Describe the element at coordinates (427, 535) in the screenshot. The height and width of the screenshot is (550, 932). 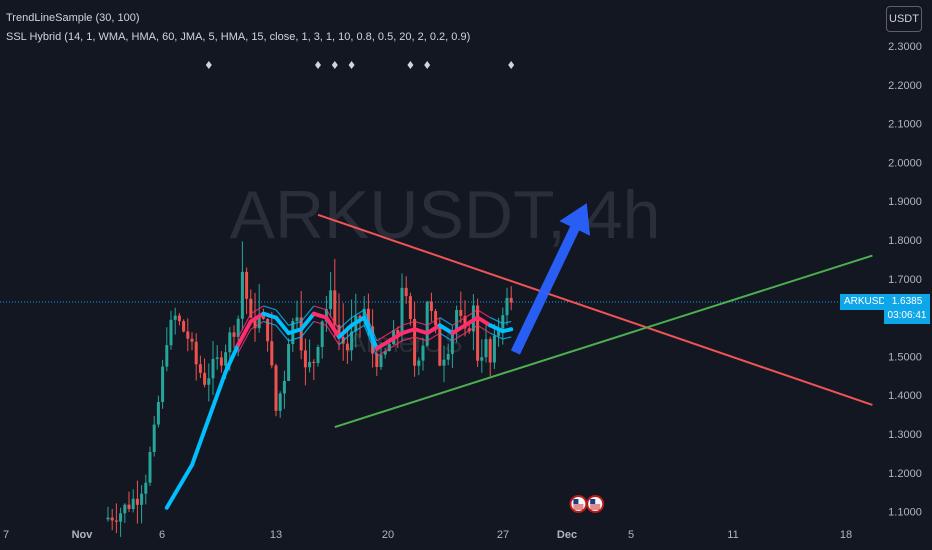
I see `time-axis: 7 Nov 6 13 20 27 Dec 5 11 18` at that location.